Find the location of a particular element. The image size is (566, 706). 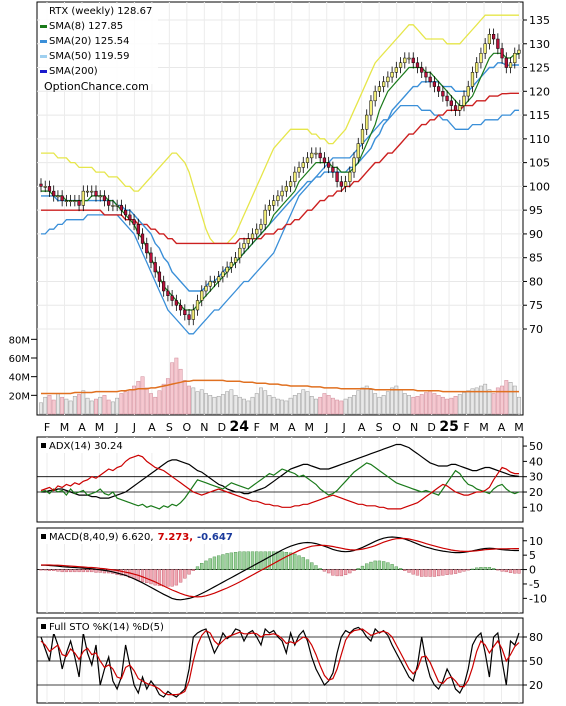

x-axis-label: M is located at coordinates (519, 427).